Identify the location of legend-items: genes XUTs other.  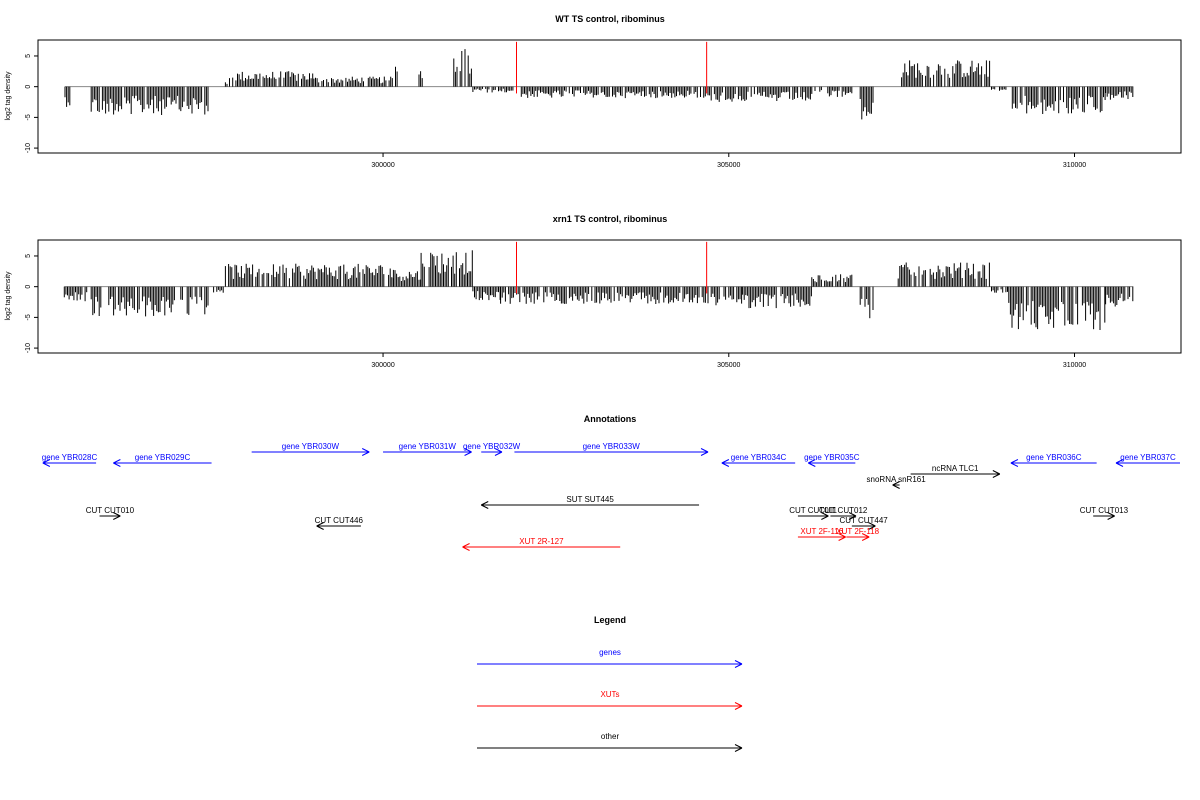
(610, 700).